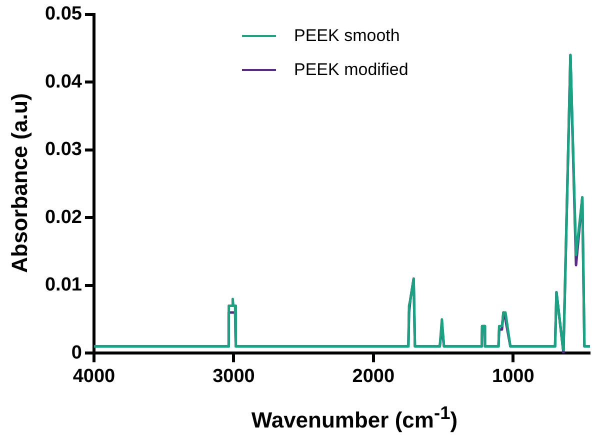  What do you see at coordinates (94, 376) in the screenshot?
I see `x-tick-label: 4000` at bounding box center [94, 376].